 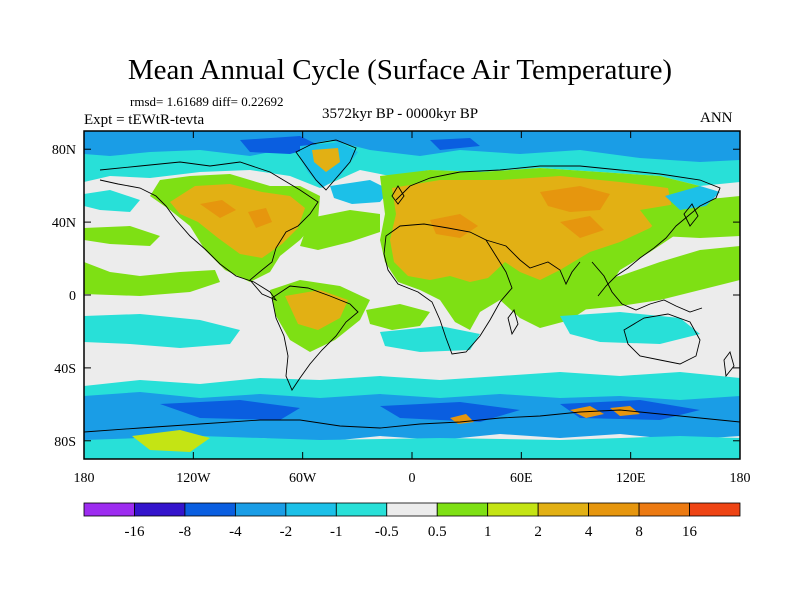 I want to click on lat-tick-label: 0, so click(x=72, y=296).